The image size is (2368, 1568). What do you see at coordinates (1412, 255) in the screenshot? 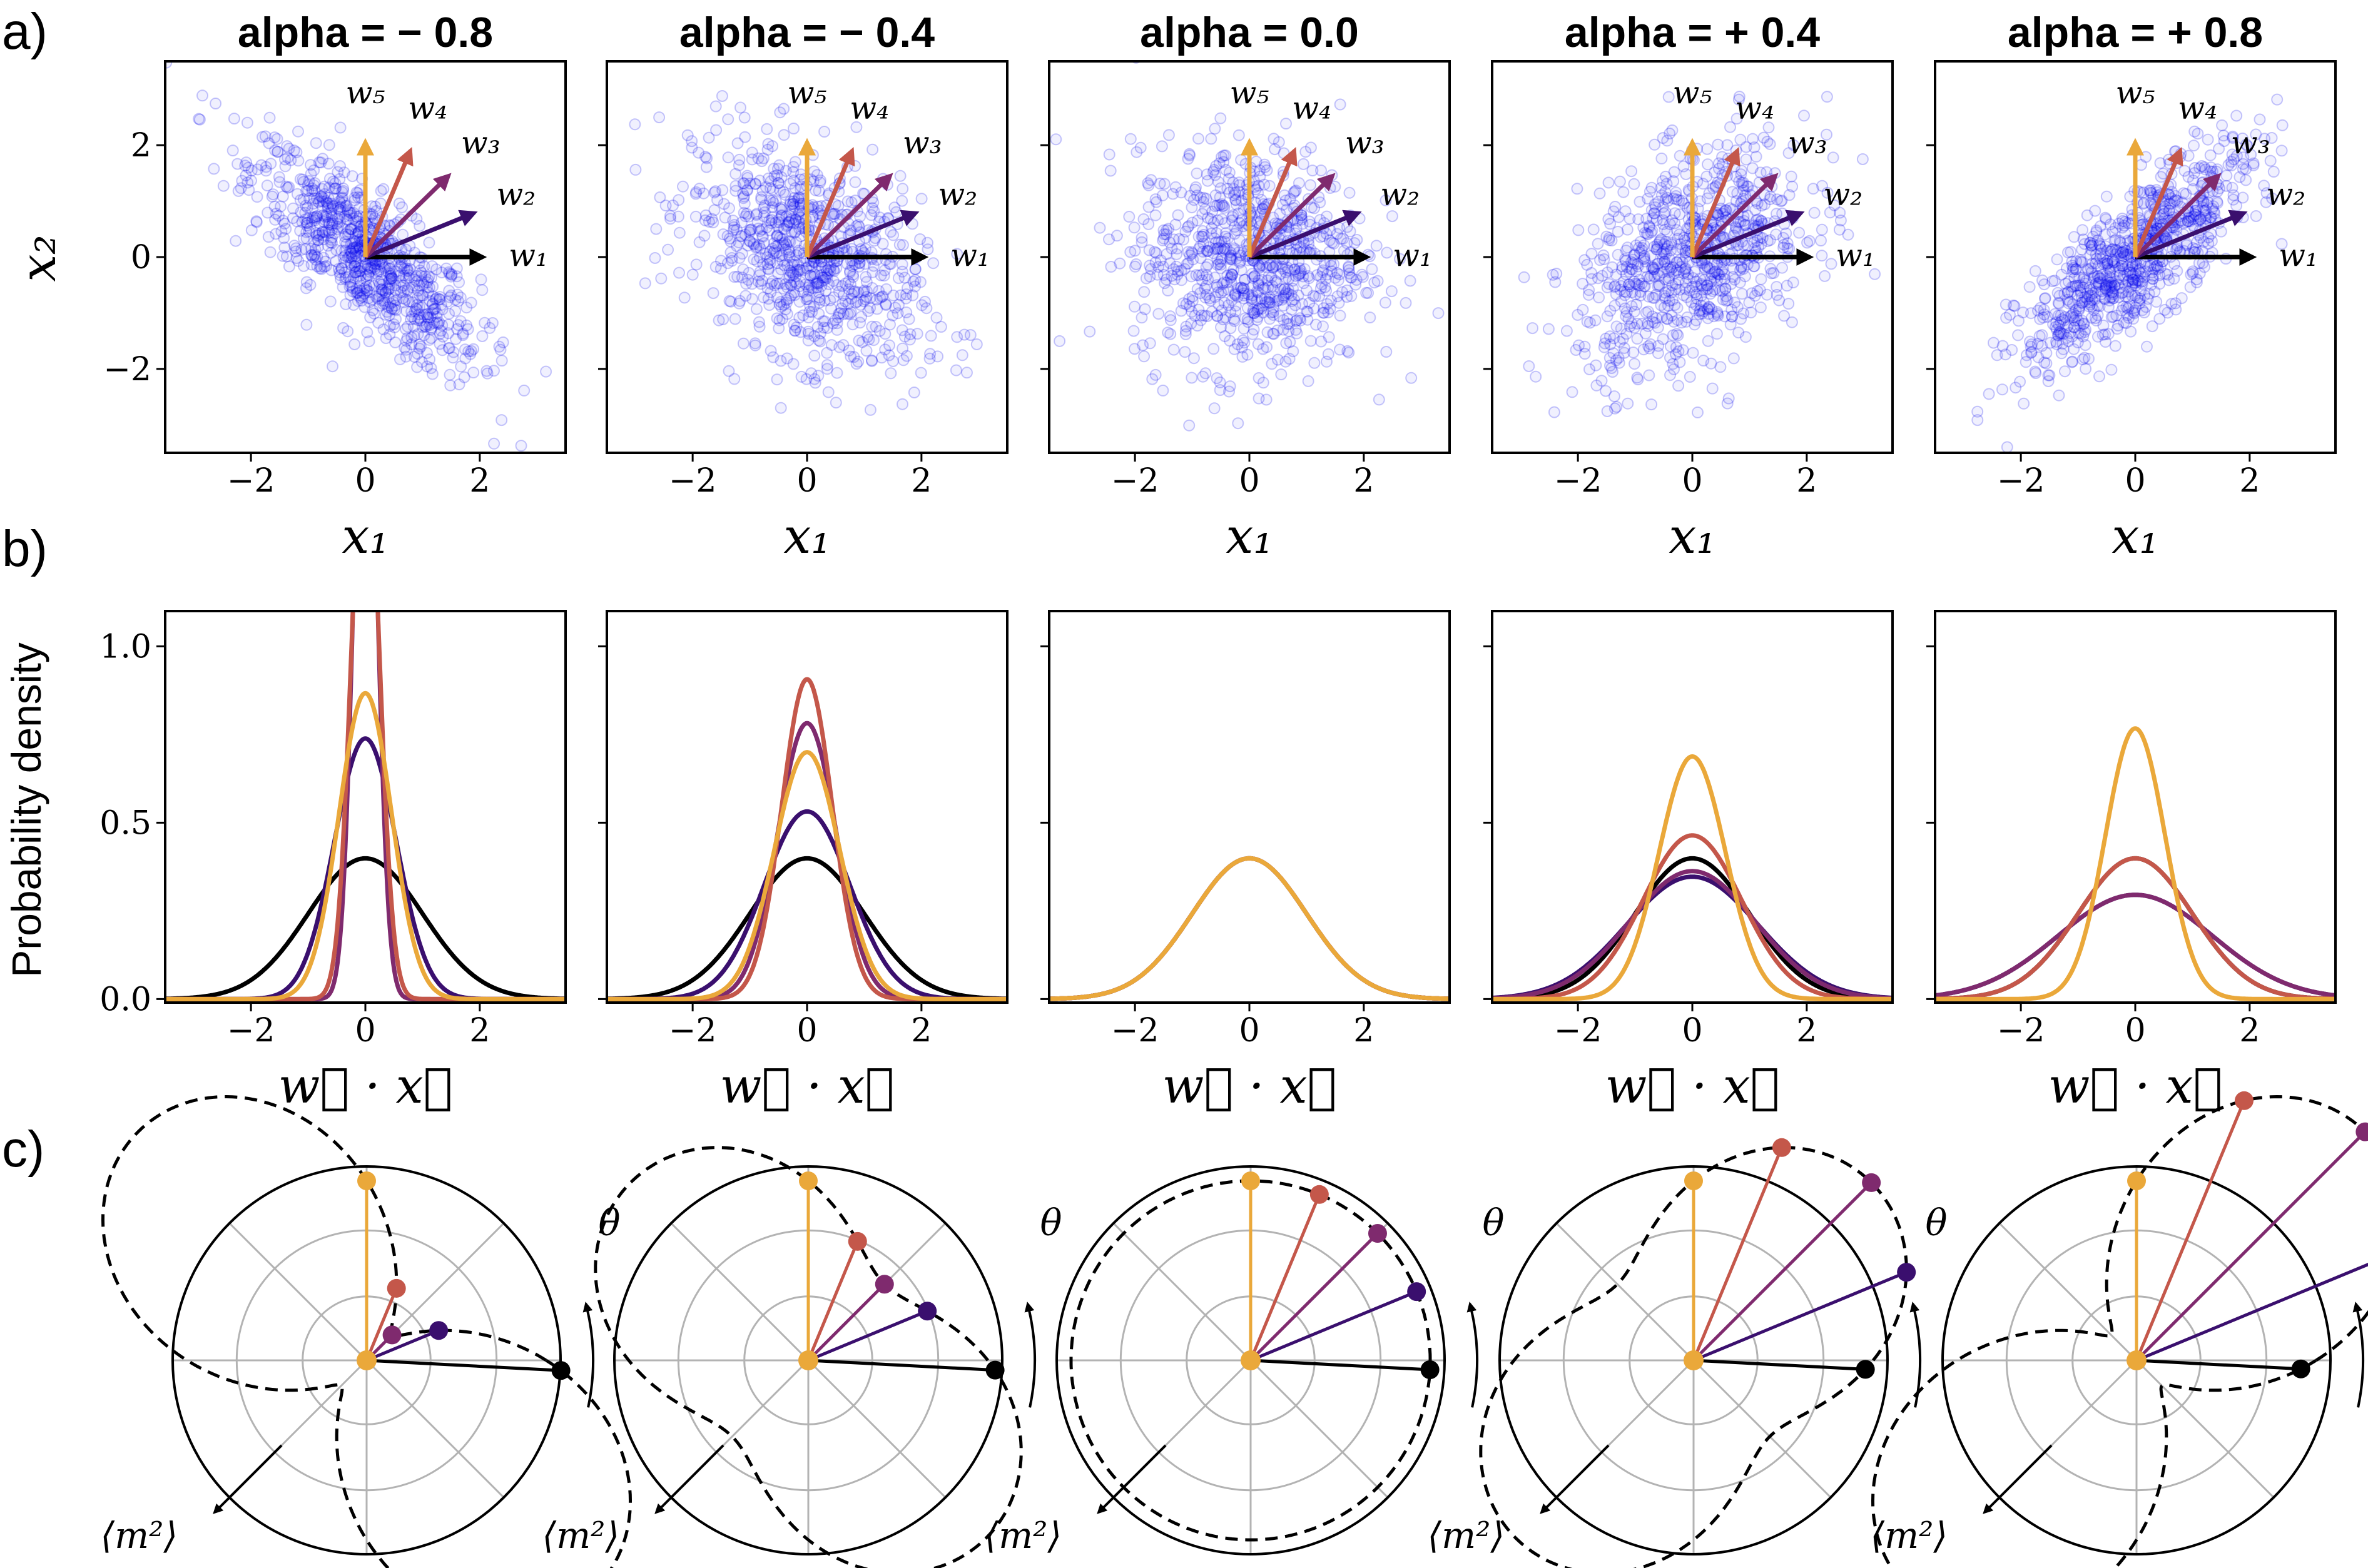
I see `vector-label-w1: w₁` at bounding box center [1412, 255].